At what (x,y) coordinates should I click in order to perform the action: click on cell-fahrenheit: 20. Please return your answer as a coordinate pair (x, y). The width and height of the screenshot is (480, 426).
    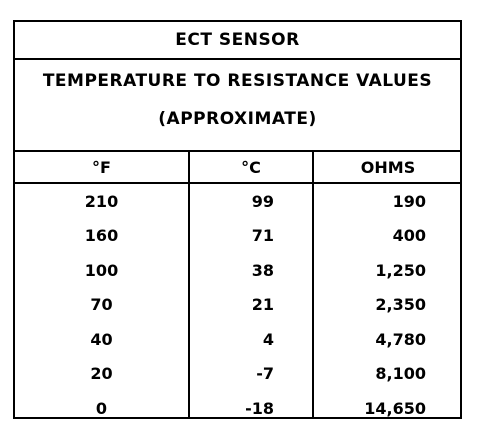
    Looking at the image, I should click on (101, 374).